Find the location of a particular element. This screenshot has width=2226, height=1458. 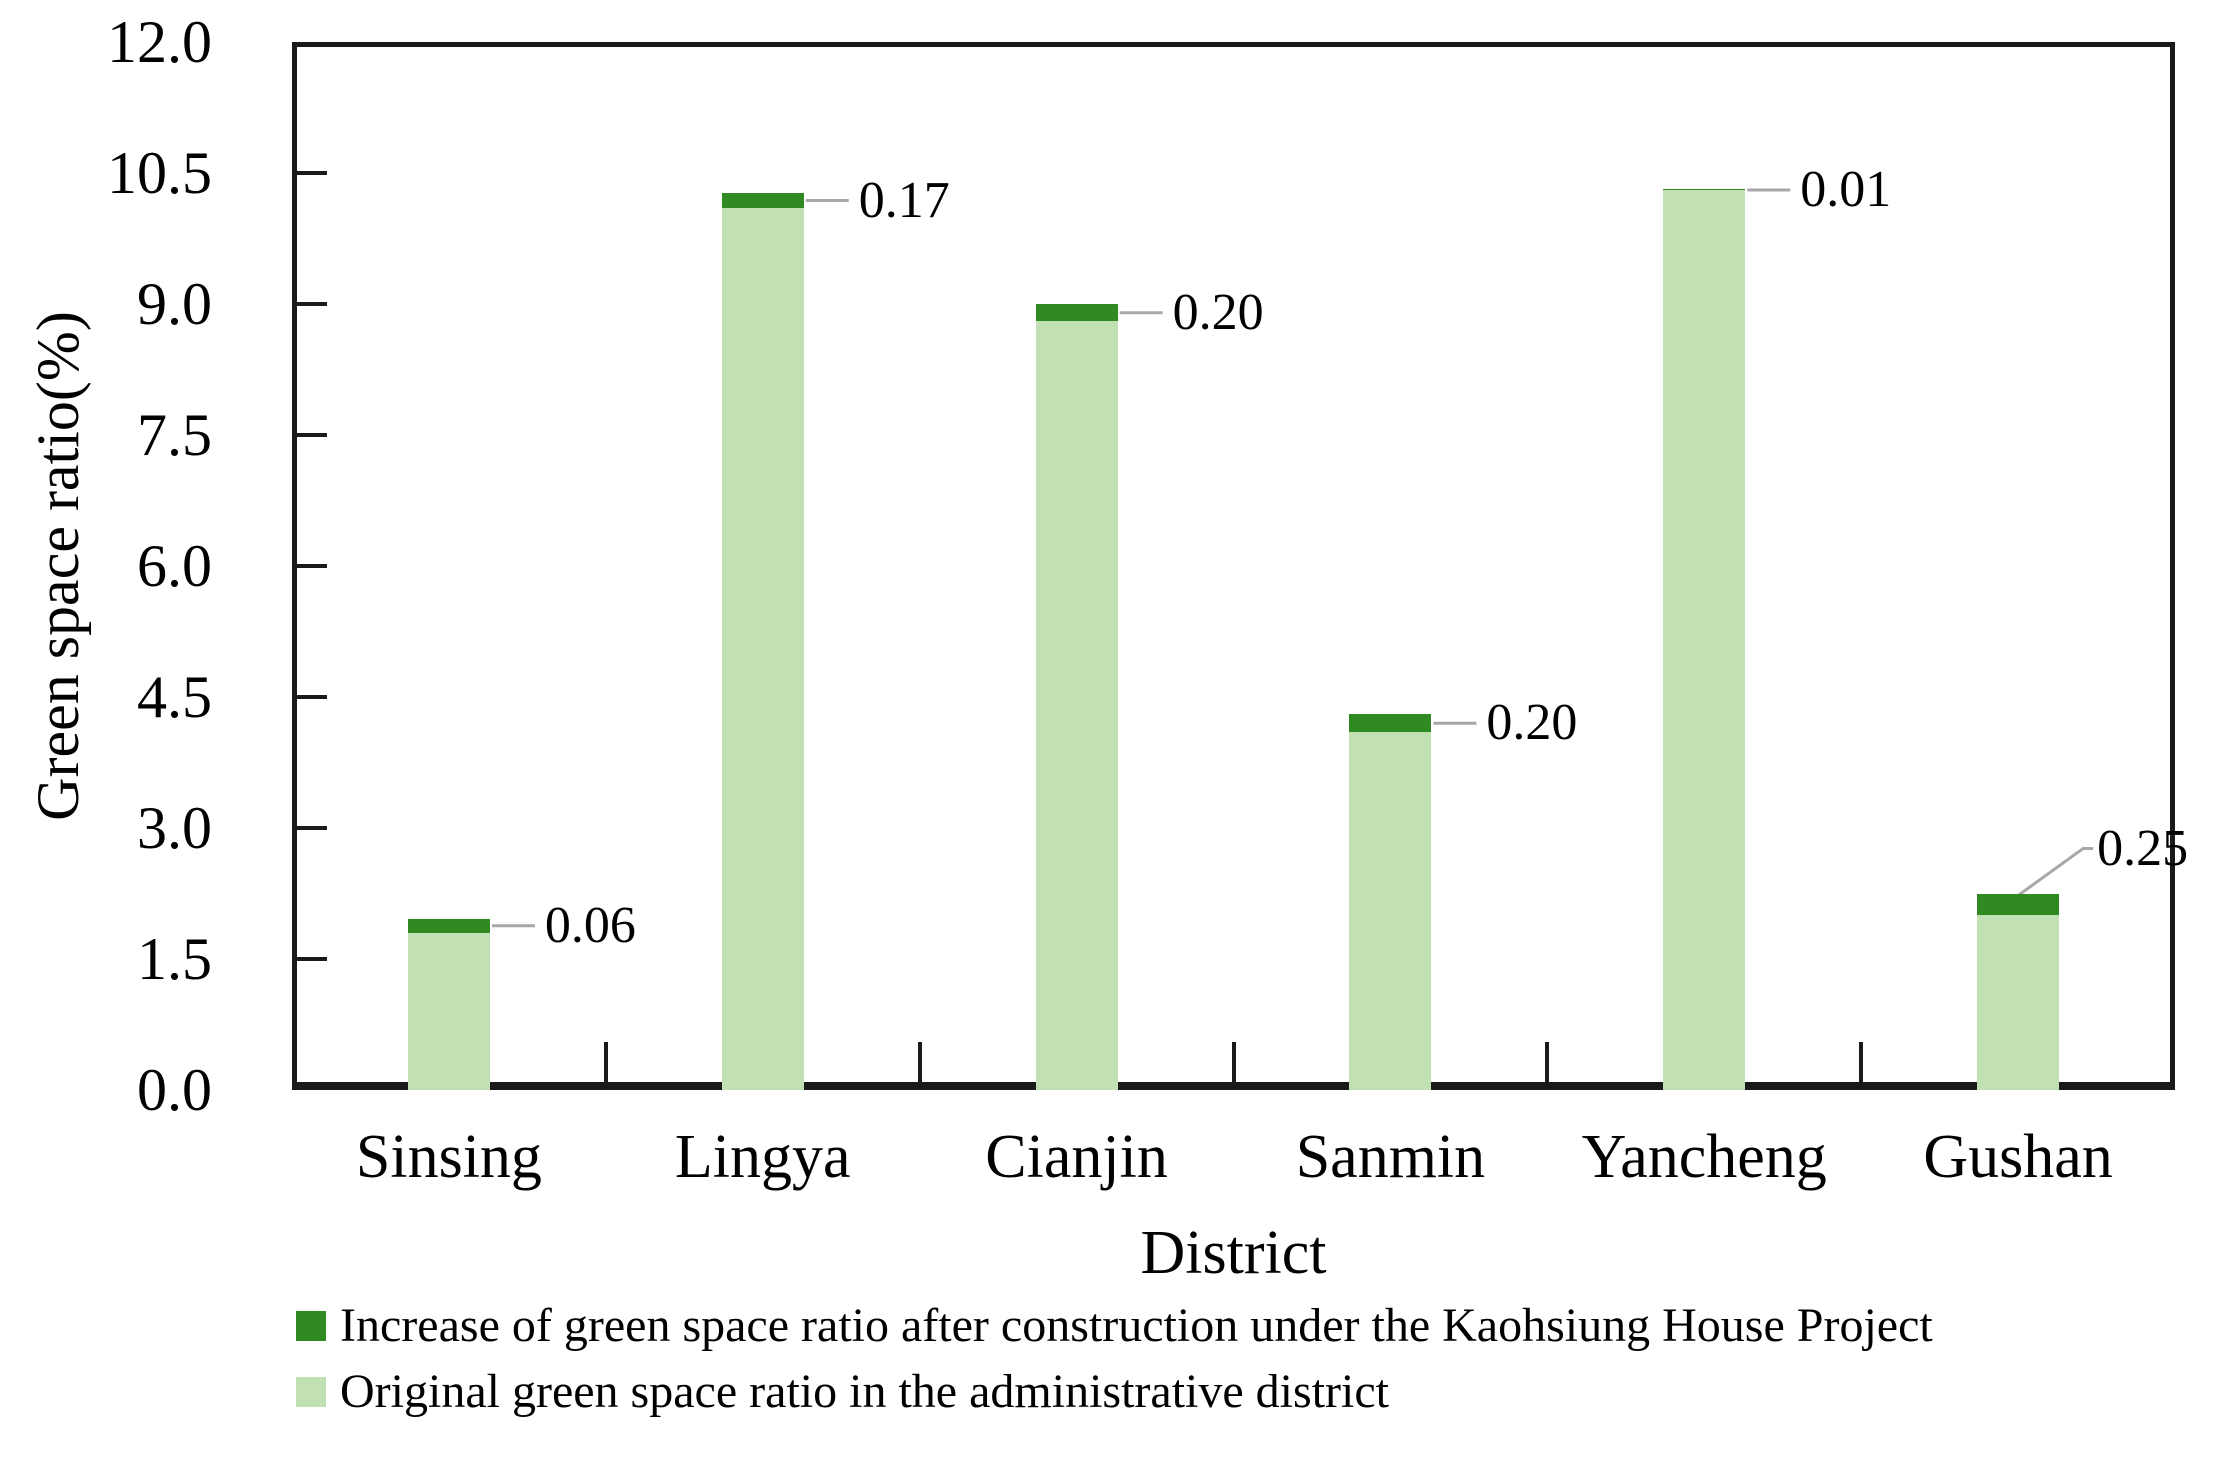

legend-swatch-increase is located at coordinates (311, 1326).